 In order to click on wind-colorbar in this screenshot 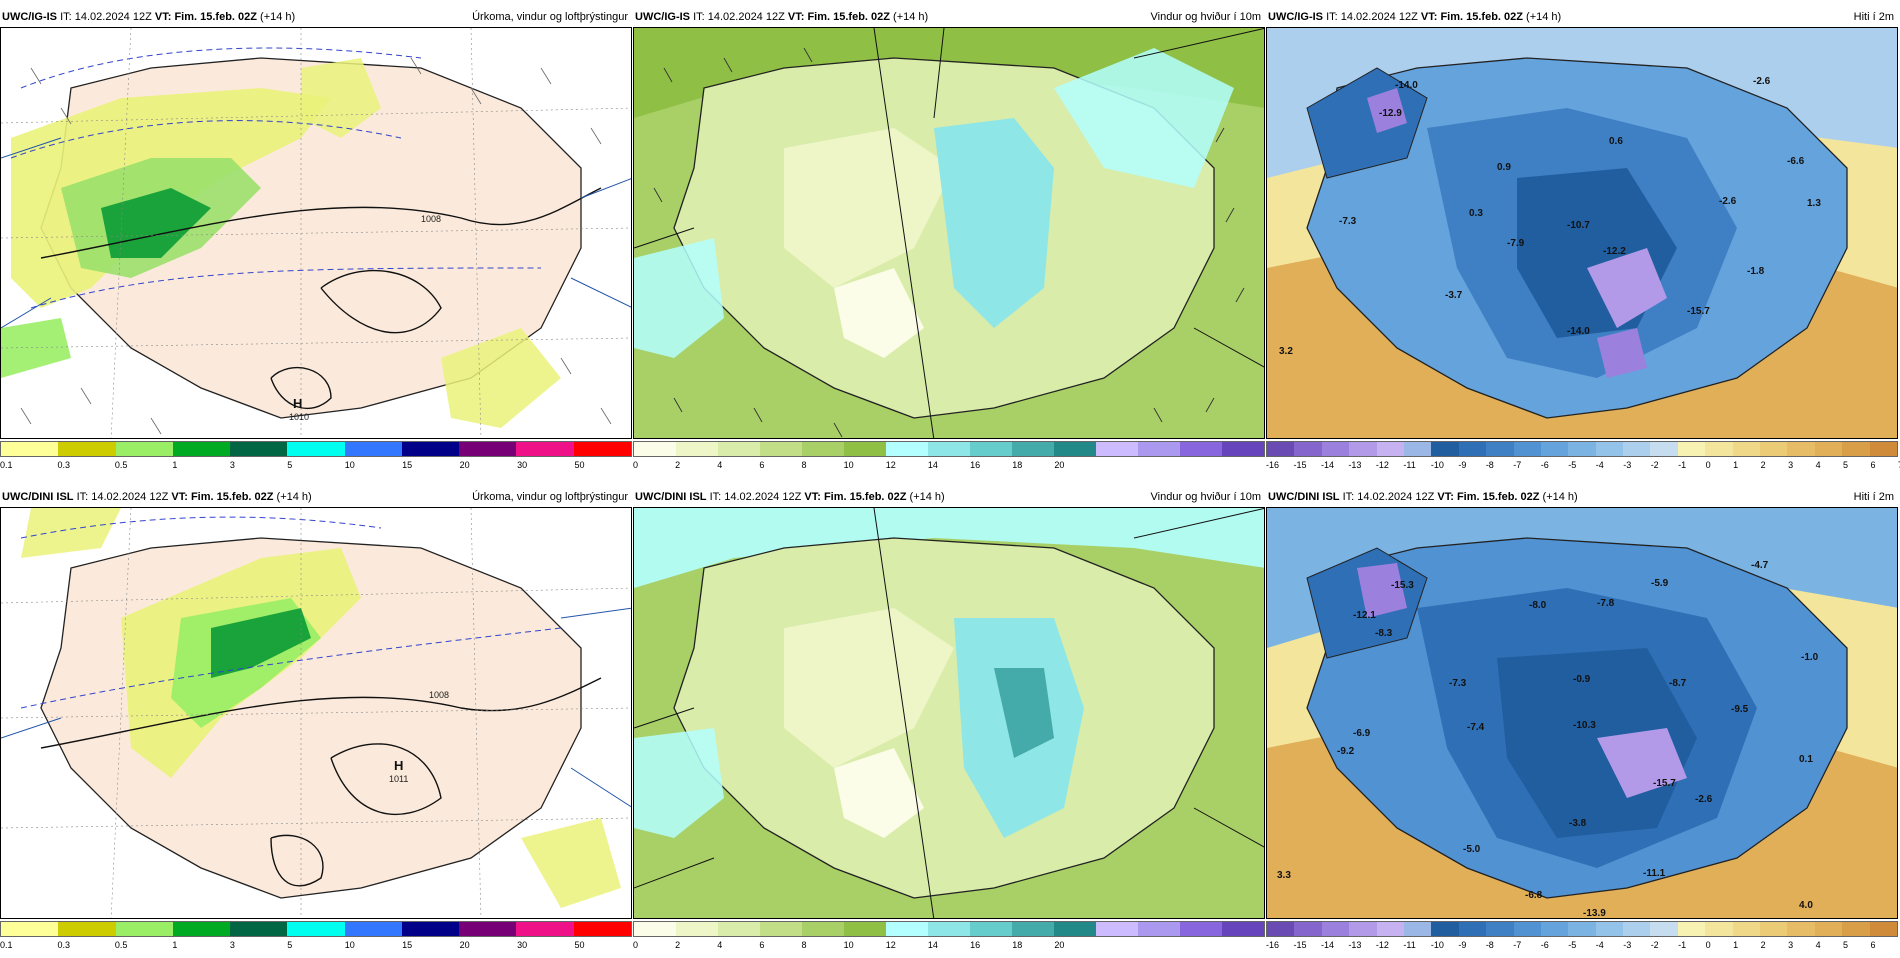, I will do `click(949, 449)`.